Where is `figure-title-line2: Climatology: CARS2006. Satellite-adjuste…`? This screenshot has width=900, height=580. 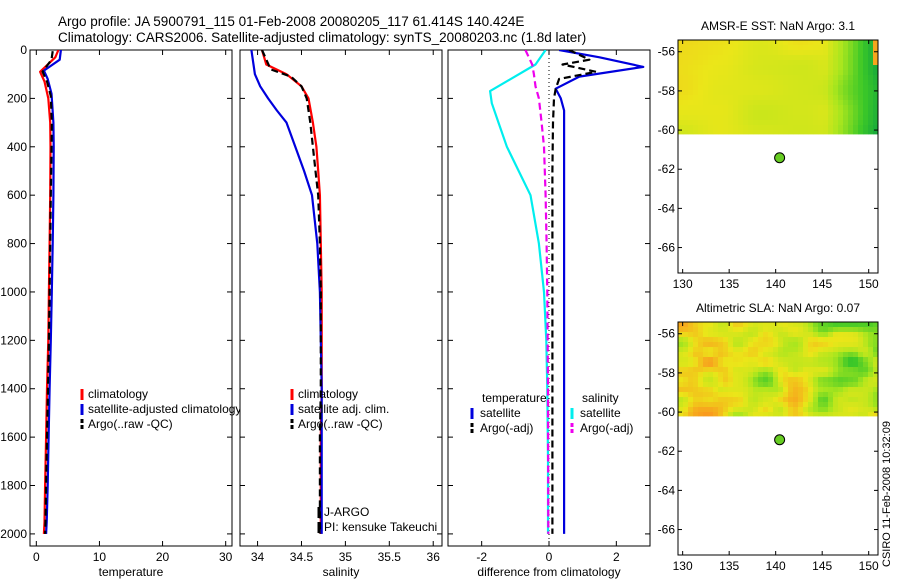
figure-title-line2: Climatology: CARS2006. Satellite-adjuste… is located at coordinates (322, 37).